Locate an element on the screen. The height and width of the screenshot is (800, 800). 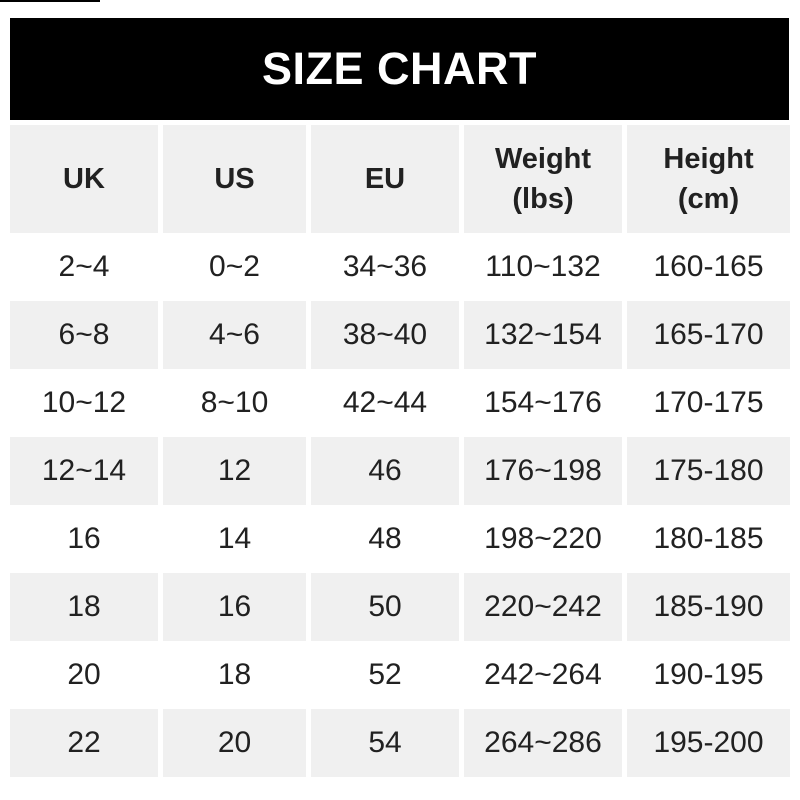
column-header-uk: UK is located at coordinates (84, 179).